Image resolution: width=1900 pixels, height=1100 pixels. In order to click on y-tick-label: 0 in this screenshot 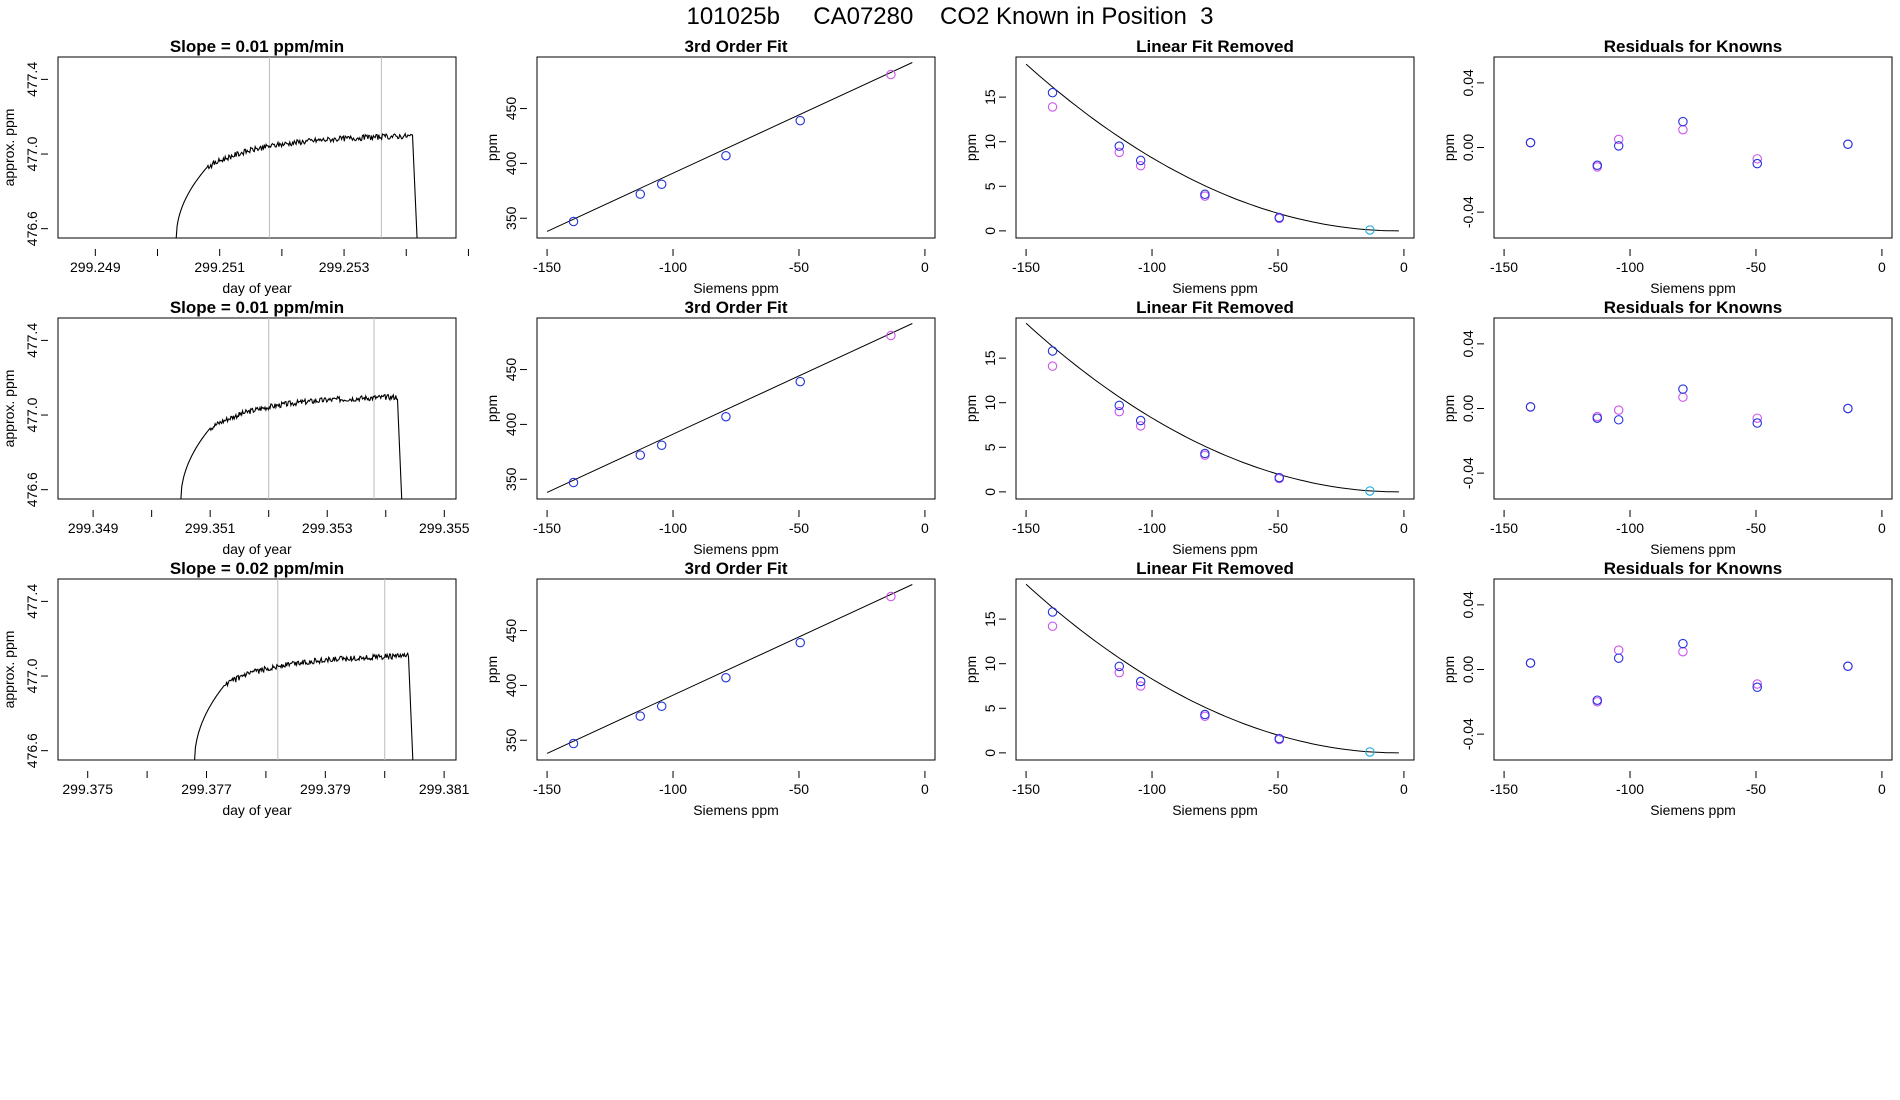, I will do `click(990, 492)`.